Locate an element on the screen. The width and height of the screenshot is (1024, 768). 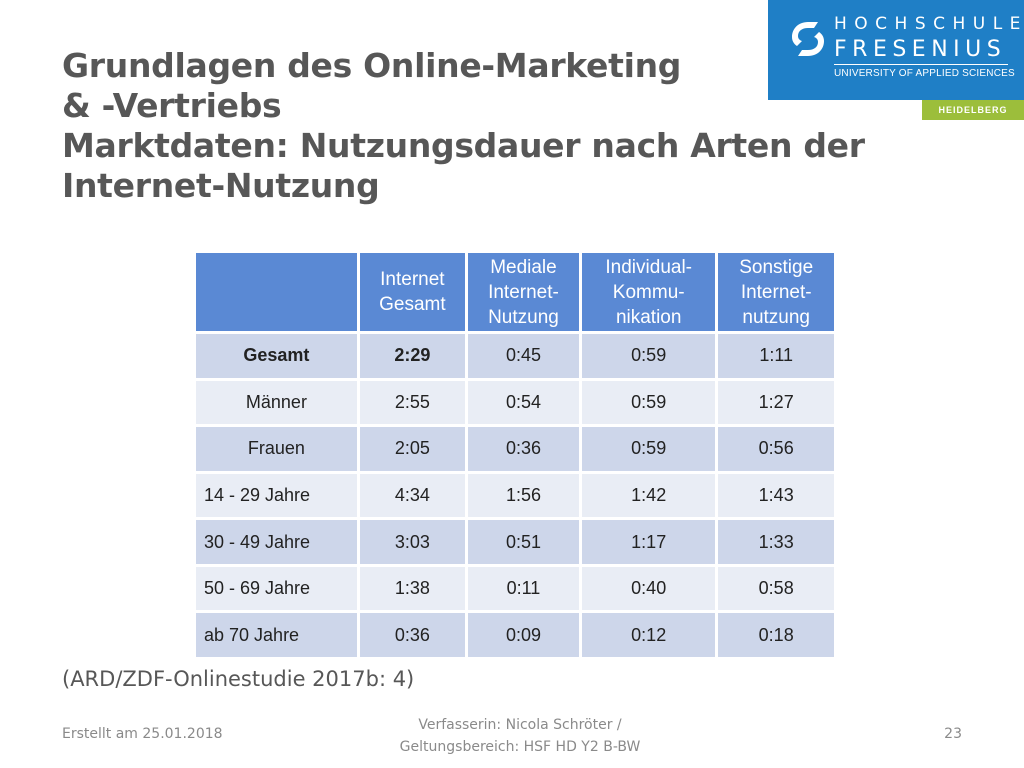
cell-value: 0:12 is located at coordinates (649, 635).